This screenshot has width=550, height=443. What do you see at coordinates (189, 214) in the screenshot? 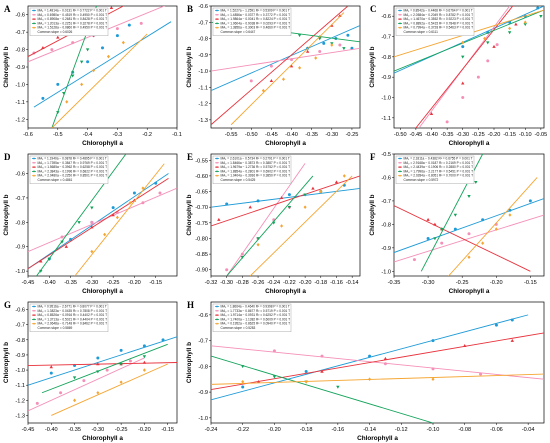
I see `y-axis-label: Chlorophyll b` at bounding box center [189, 214].